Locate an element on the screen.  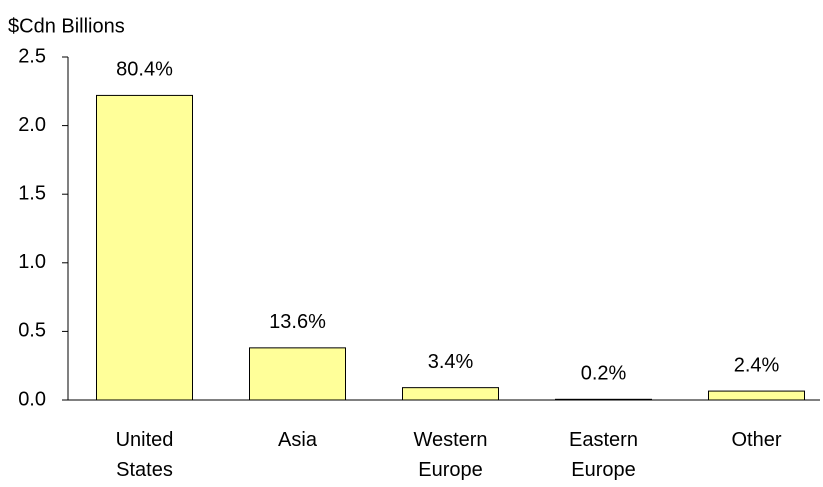
y-tick-label: 0.5 is located at coordinates (32, 331).